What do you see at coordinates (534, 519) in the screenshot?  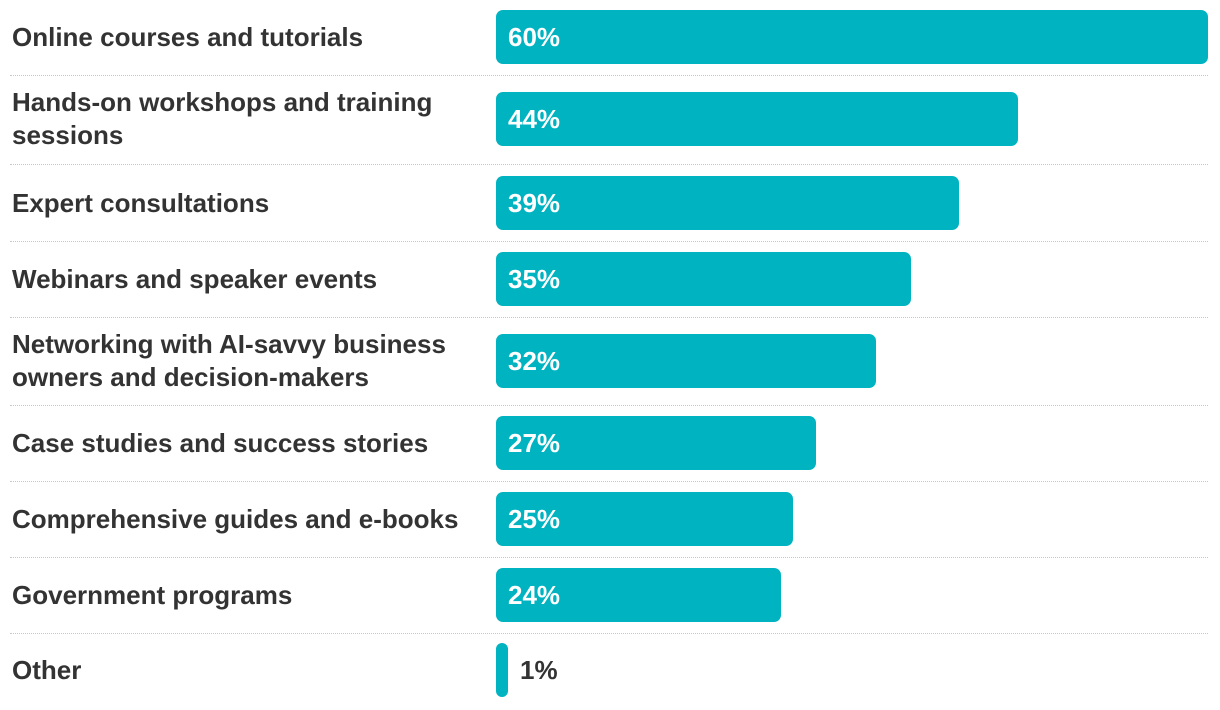 I see `value-label: 25%` at bounding box center [534, 519].